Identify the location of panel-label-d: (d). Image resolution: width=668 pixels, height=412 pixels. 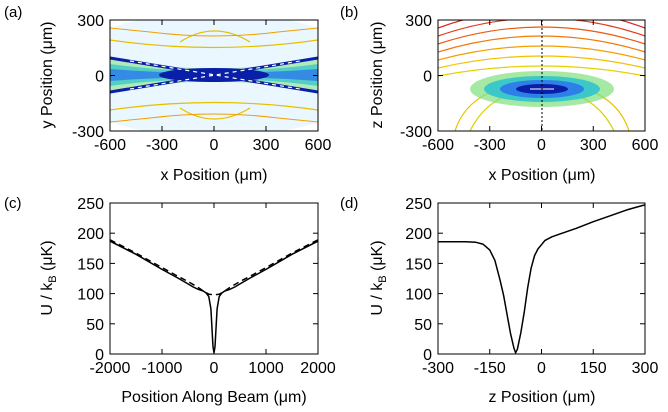
(349, 203).